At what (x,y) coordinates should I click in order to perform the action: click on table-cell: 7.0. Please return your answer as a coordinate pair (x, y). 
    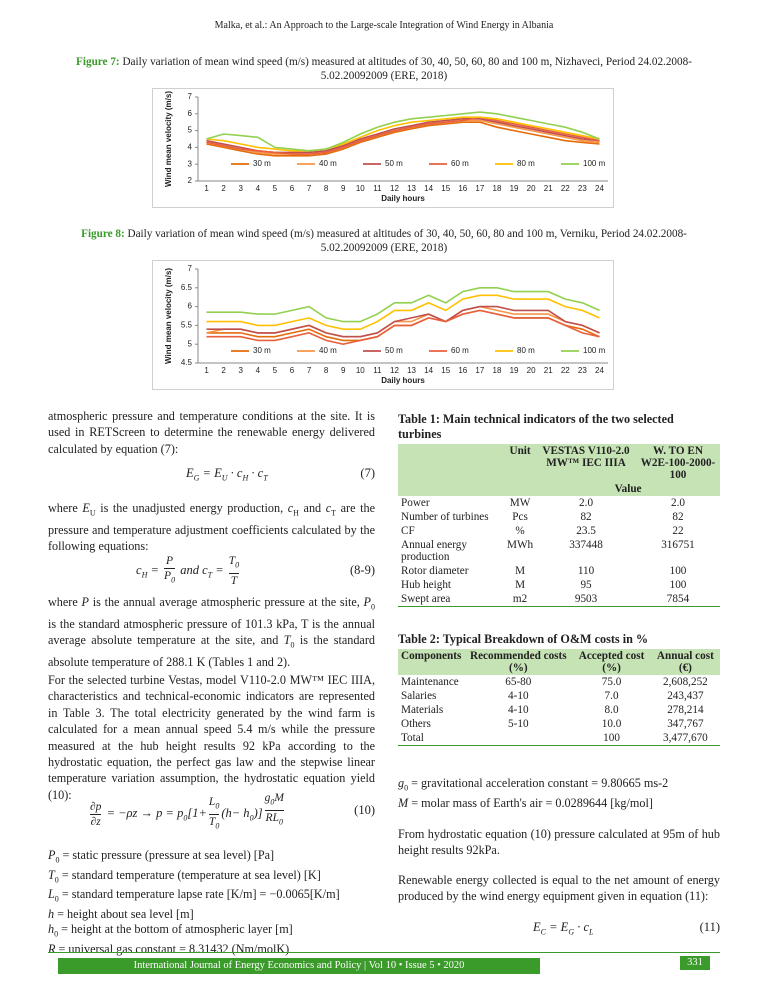
    Looking at the image, I should click on (611, 696).